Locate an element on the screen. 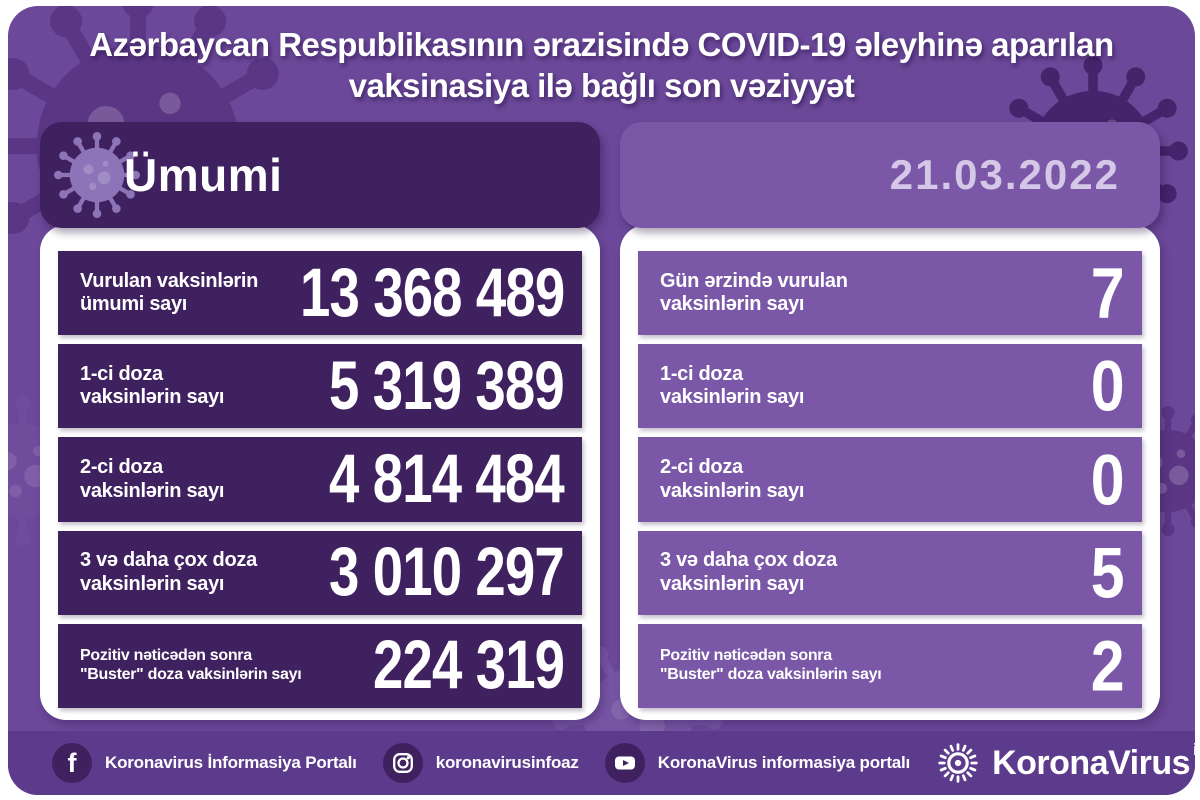  stat-label-line: Vurulan vaksinlərin is located at coordinates (169, 280).